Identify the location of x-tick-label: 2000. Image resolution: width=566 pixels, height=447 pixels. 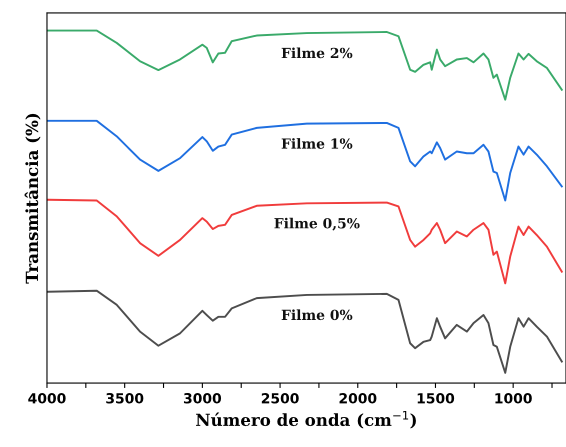
(358, 398).